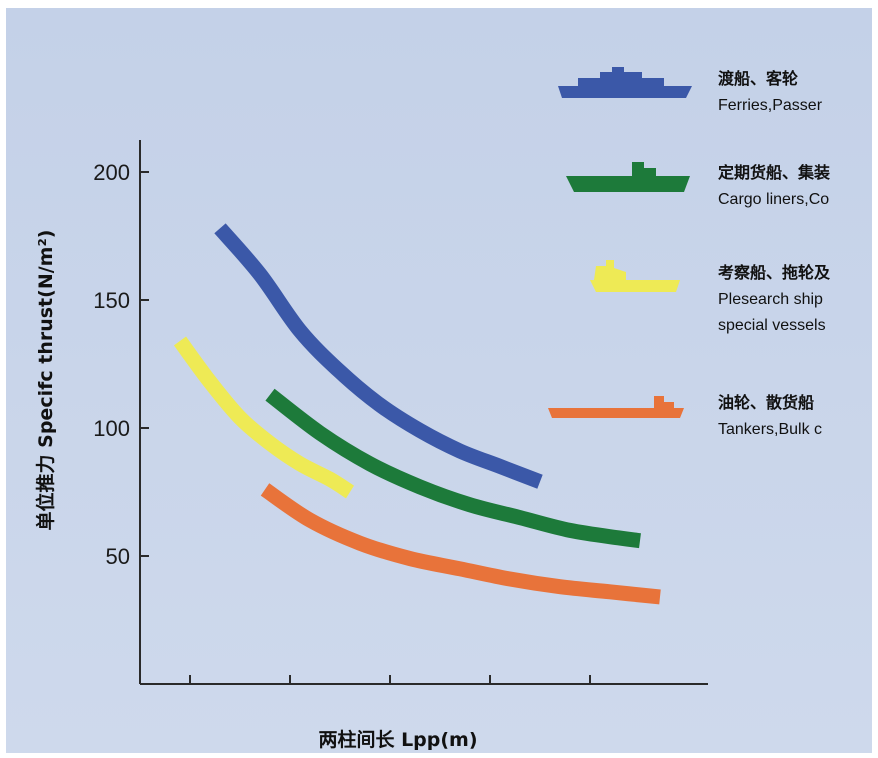 The width and height of the screenshot is (878, 758). What do you see at coordinates (460, 544) in the screenshot?
I see `series-line-tankers` at bounding box center [460, 544].